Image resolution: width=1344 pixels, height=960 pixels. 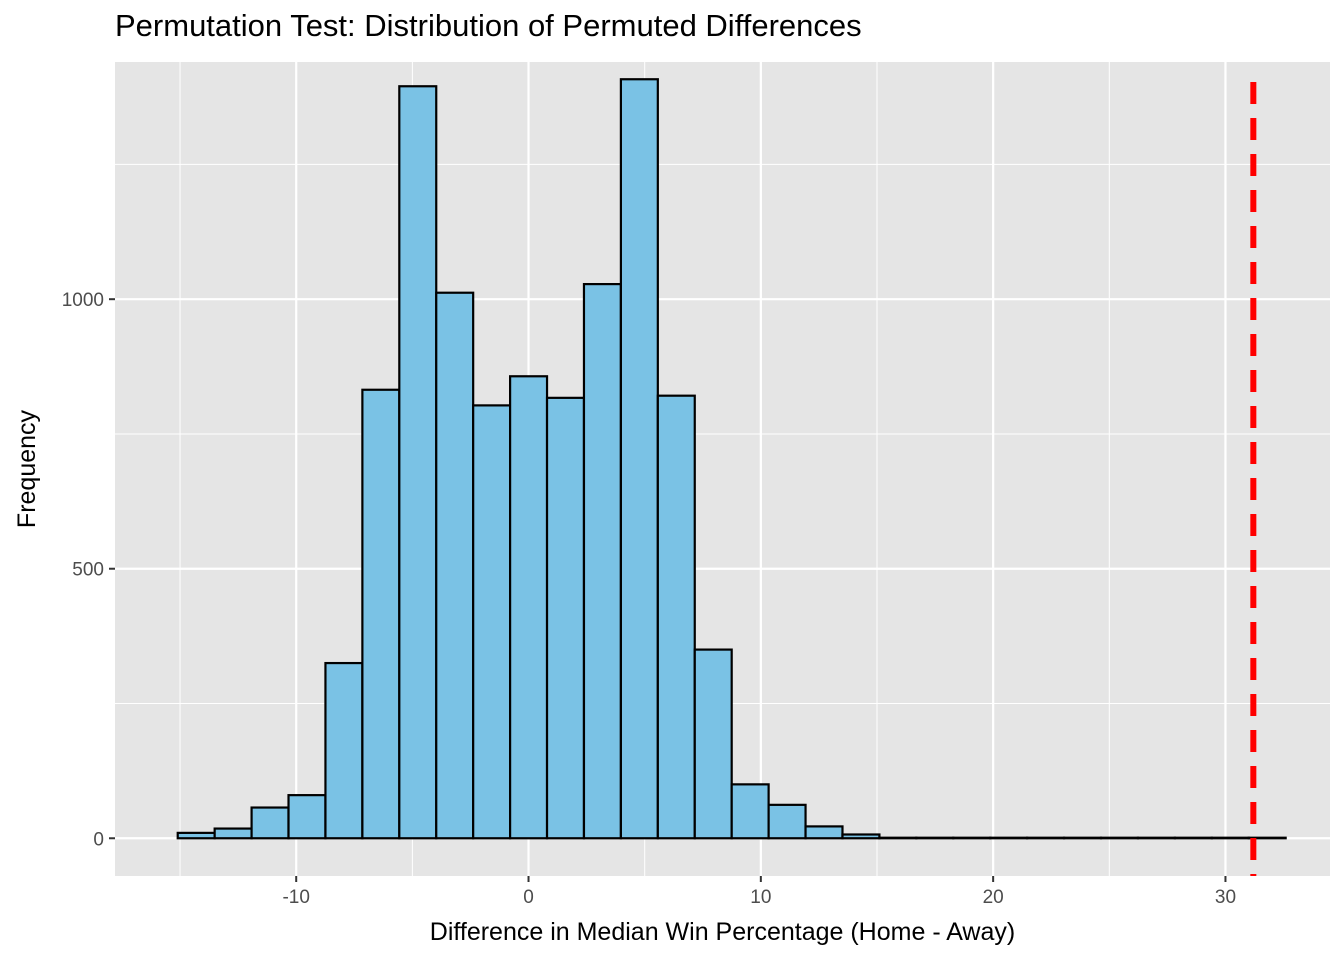 What do you see at coordinates (993, 897) in the screenshot?
I see `x-tick-label: 20` at bounding box center [993, 897].